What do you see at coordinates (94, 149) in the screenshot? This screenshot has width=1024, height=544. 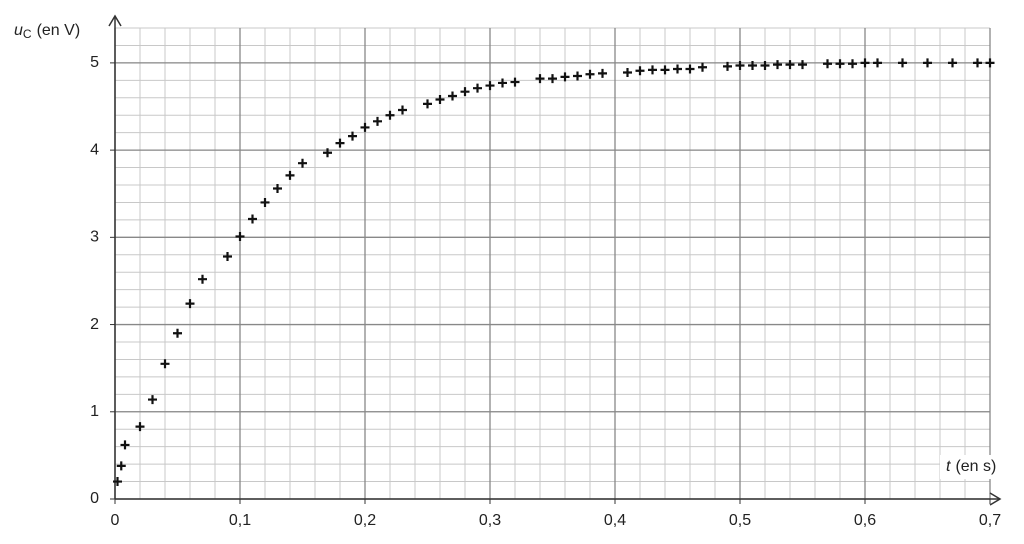 I see `y-tick-label: 4` at bounding box center [94, 149].